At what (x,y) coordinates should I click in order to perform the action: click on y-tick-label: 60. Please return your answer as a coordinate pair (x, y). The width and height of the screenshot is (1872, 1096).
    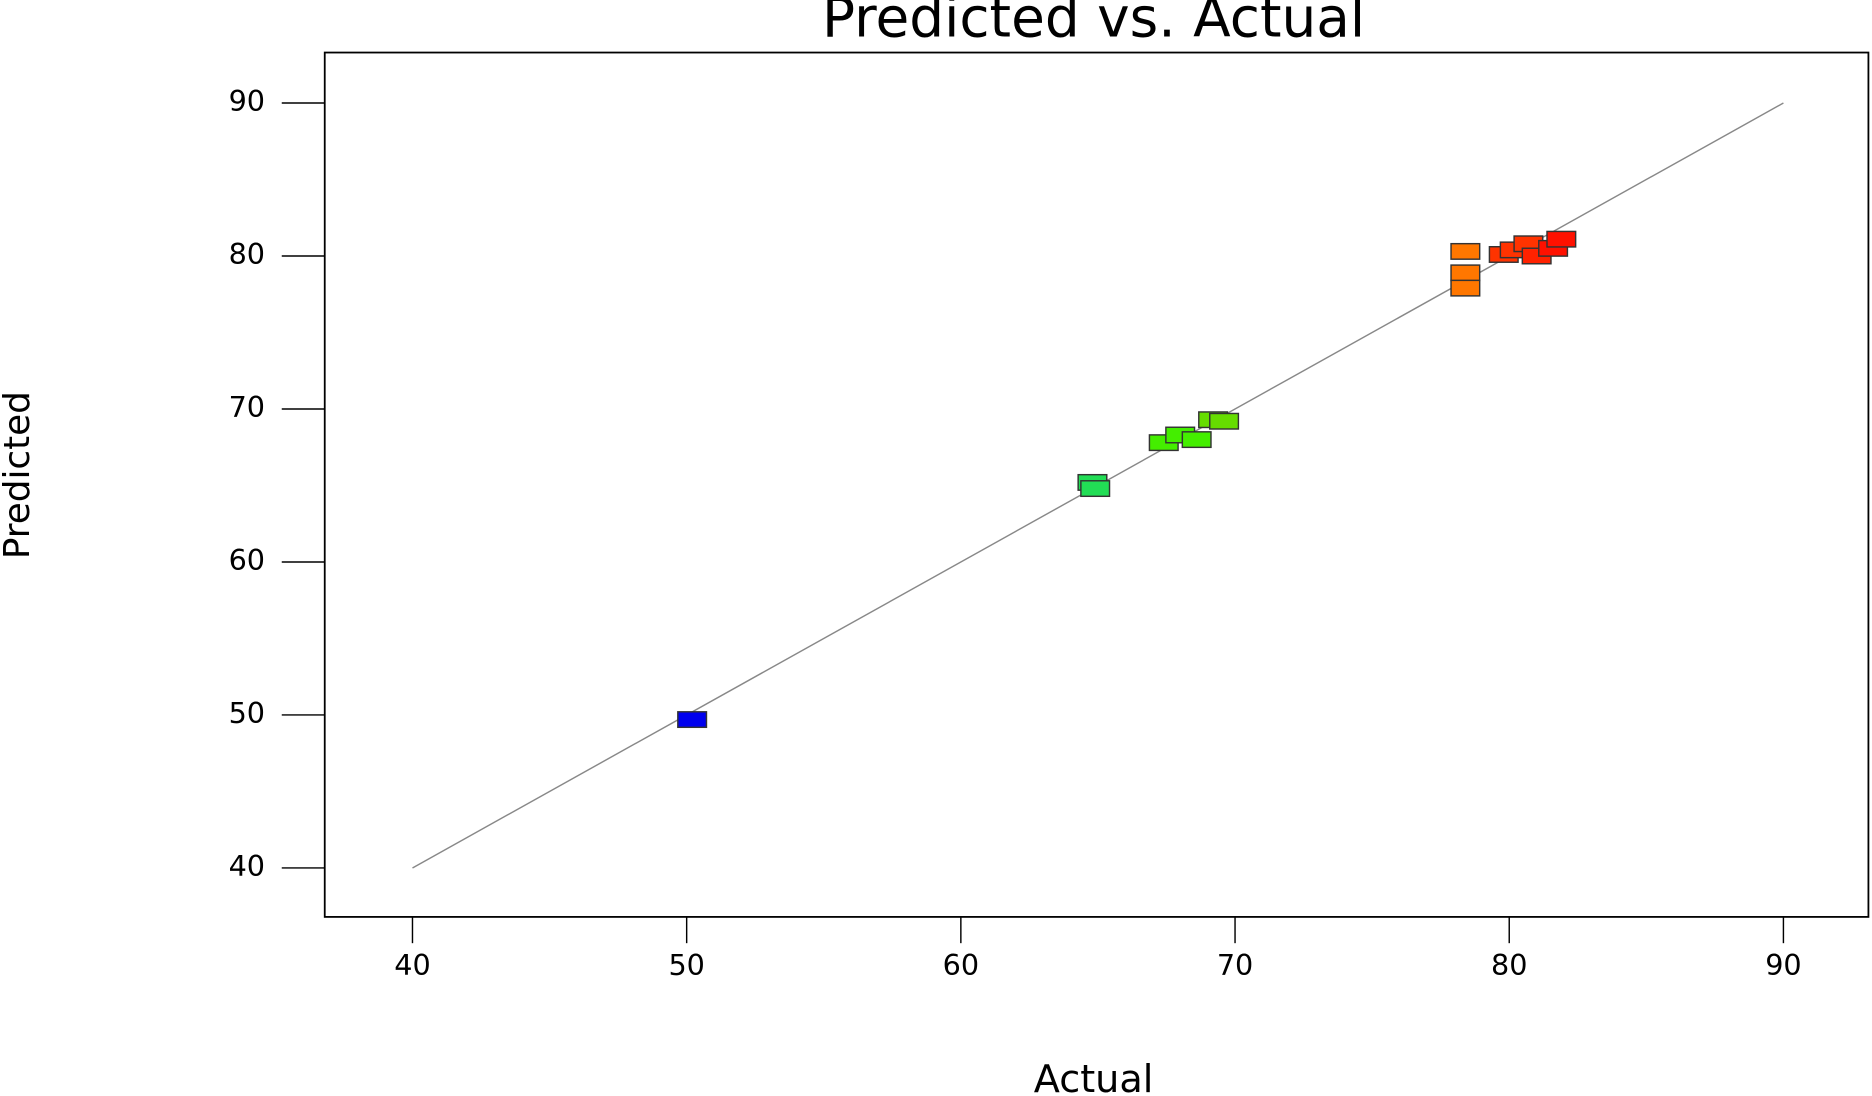
    Looking at the image, I should click on (247, 560).